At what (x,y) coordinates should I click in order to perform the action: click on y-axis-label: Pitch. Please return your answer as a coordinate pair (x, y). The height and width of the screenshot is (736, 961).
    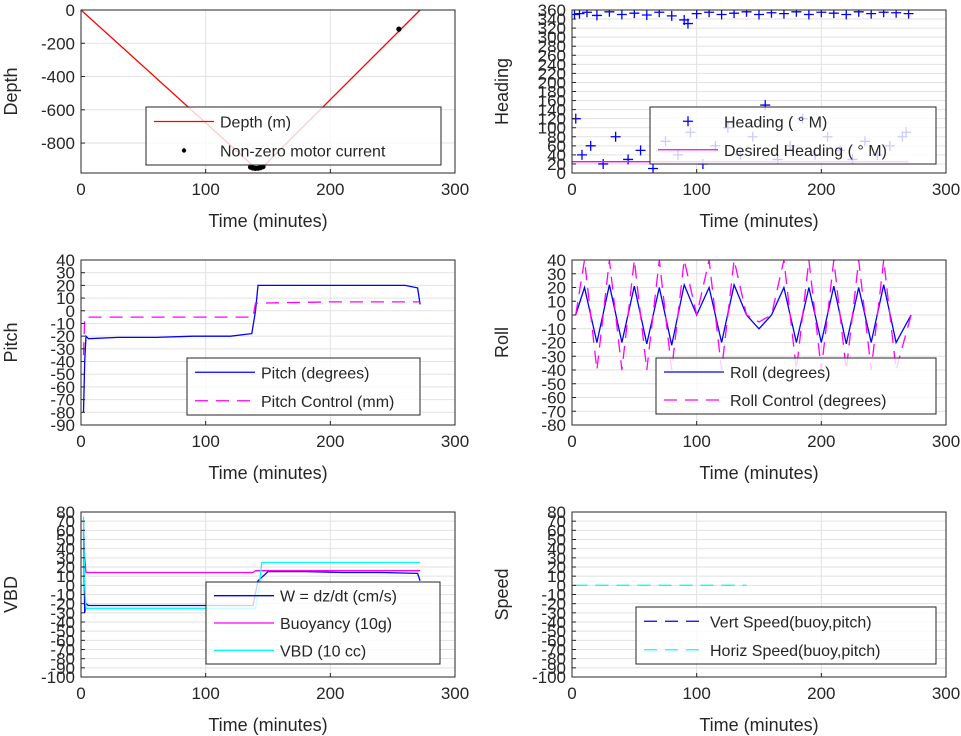
    Looking at the image, I should click on (11, 342).